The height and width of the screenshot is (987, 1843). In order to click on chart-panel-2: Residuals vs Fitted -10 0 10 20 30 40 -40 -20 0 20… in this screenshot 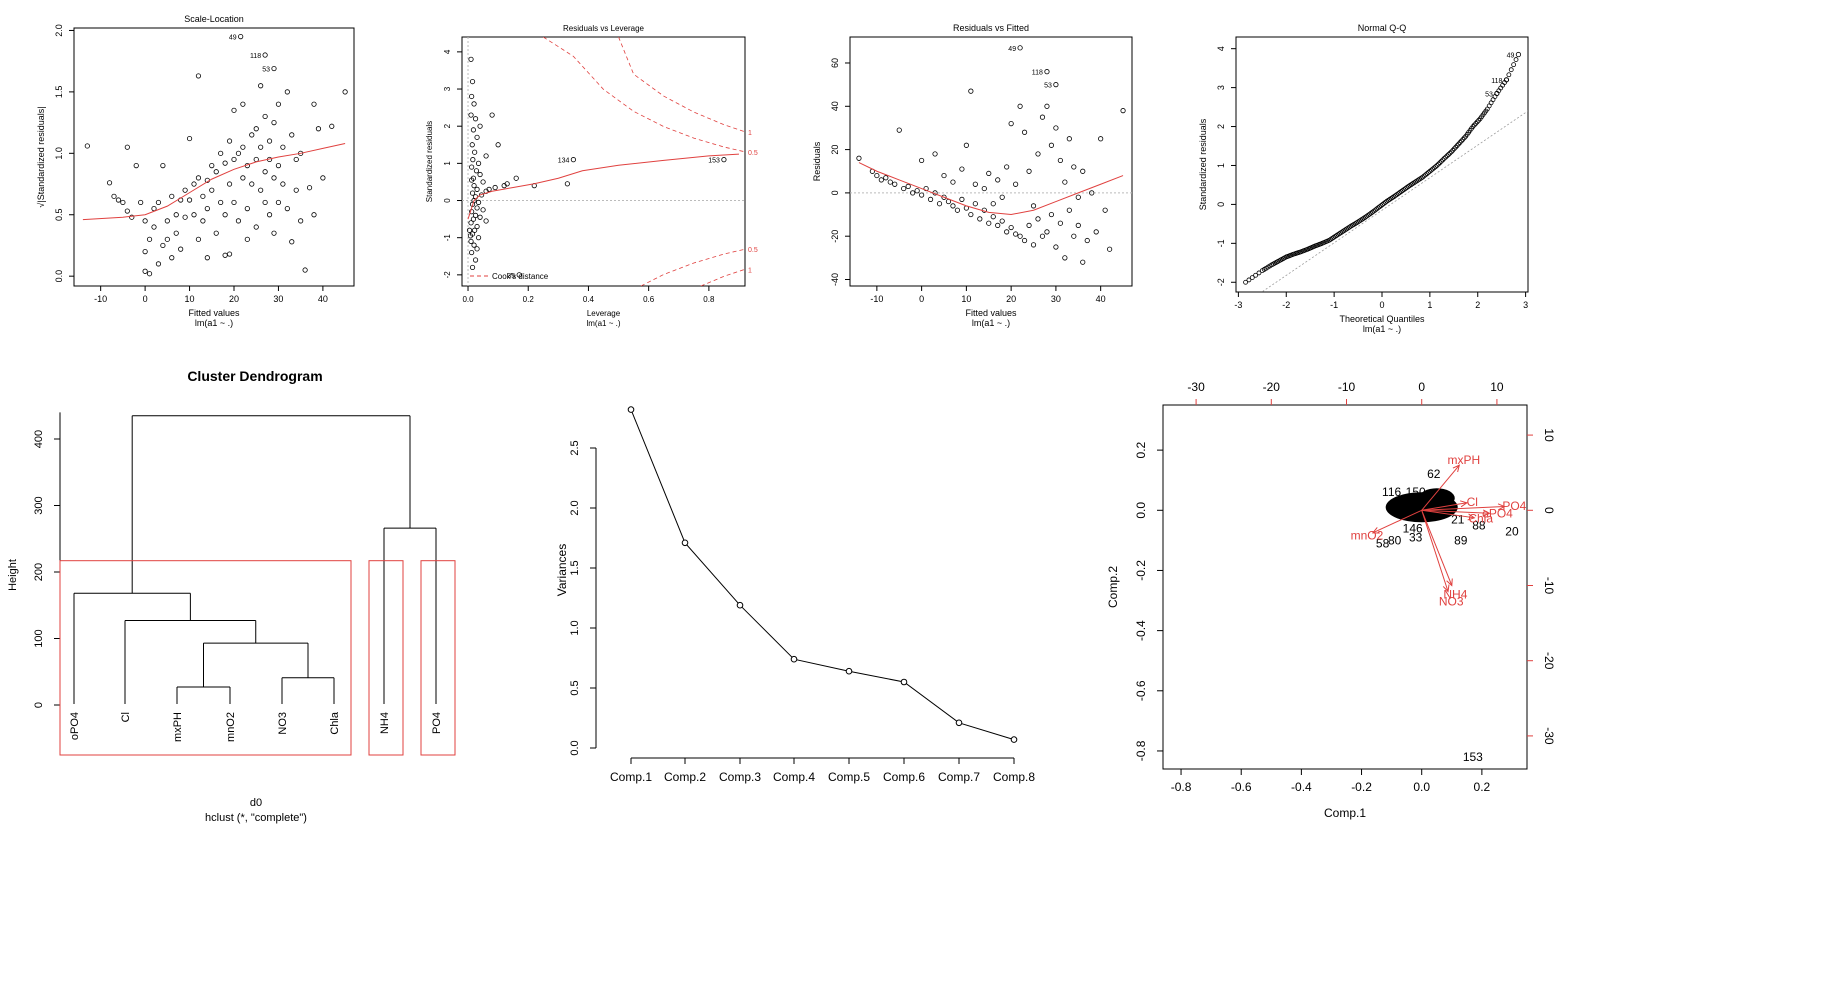, I will do `click(972, 175)`.